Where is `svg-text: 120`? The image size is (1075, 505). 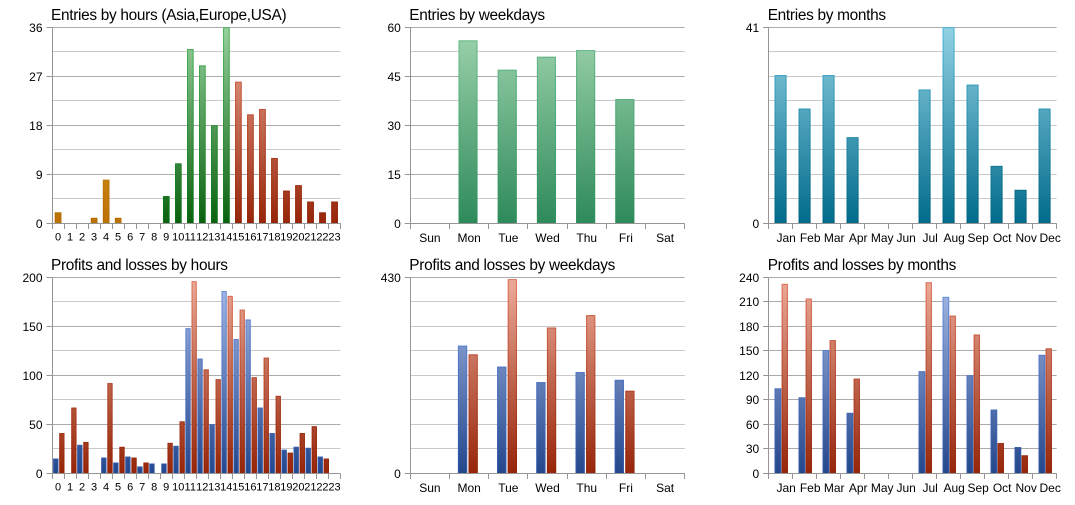
svg-text: 120 is located at coordinates (749, 376).